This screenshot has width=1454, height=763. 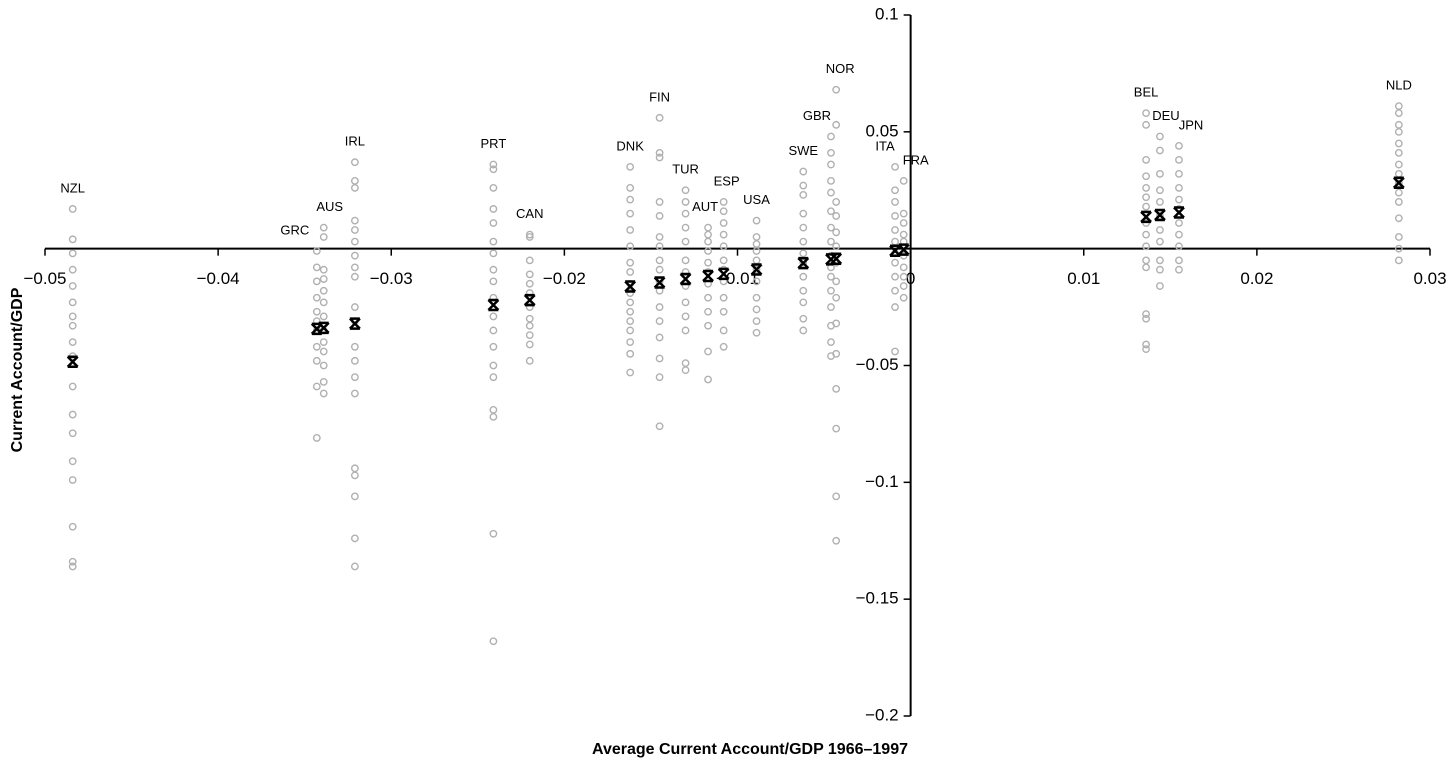 I want to click on x-tick-label: 0, so click(x=910, y=278).